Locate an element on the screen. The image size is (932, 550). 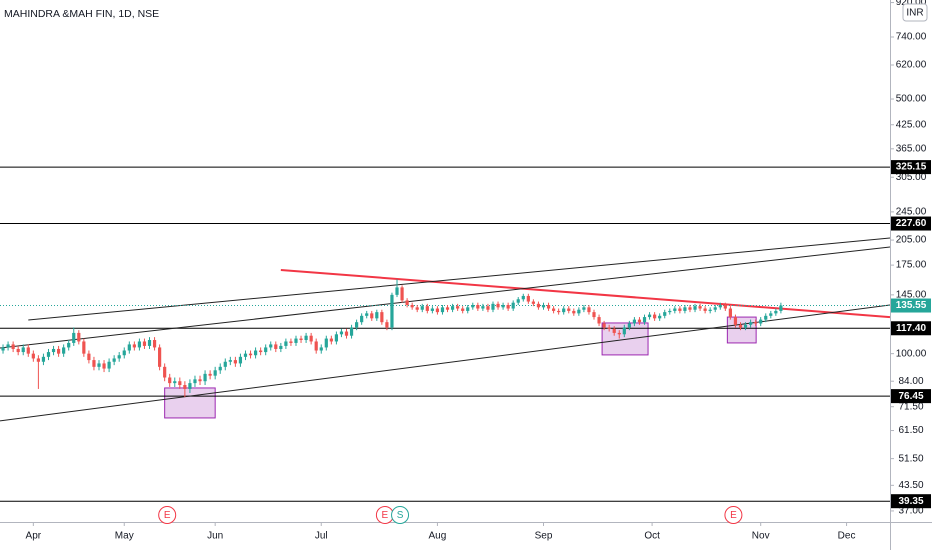
y-tick-label: 145.00 is located at coordinates (911, 294).